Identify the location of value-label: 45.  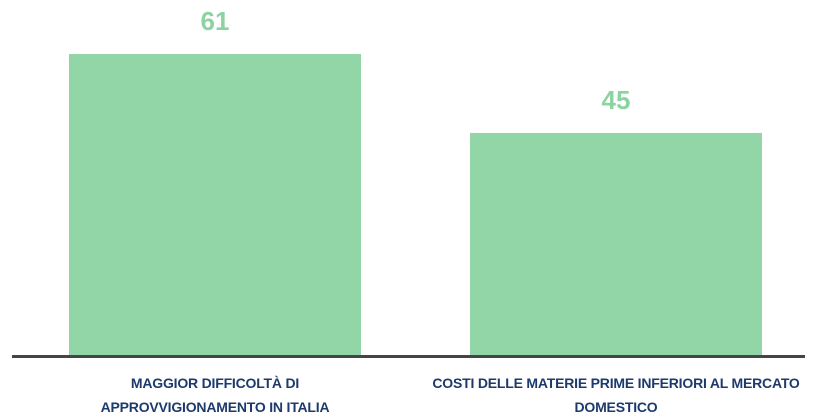
(616, 100).